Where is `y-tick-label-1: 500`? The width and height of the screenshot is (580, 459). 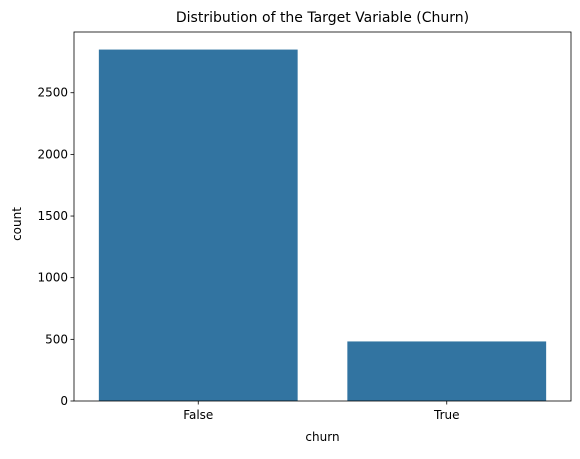
y-tick-label-1: 500 is located at coordinates (56, 339).